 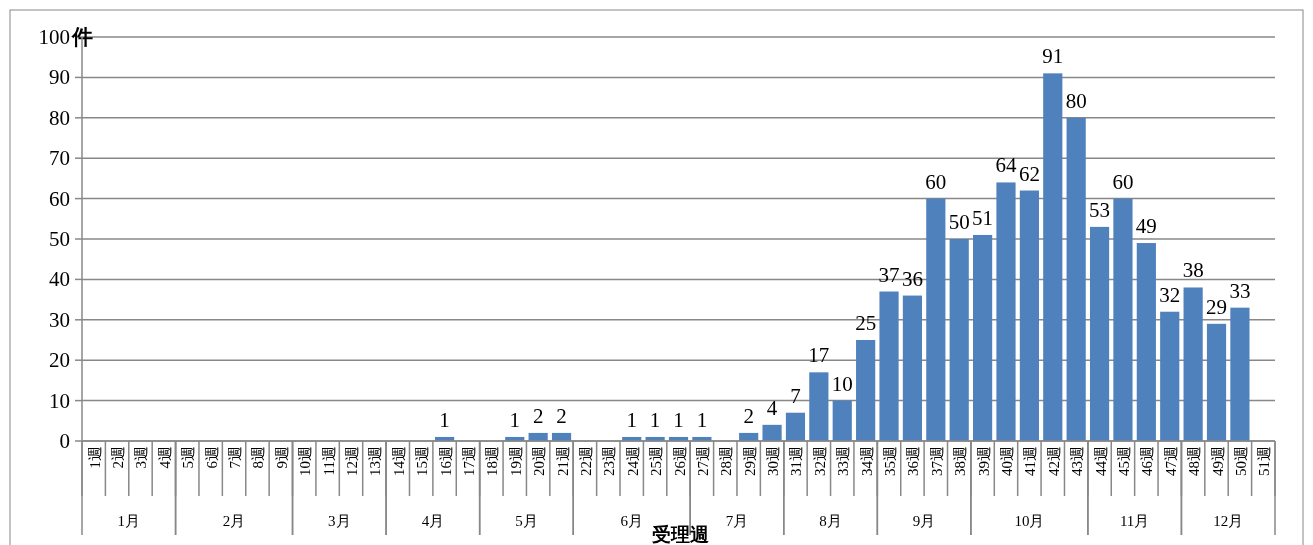 What do you see at coordinates (585, 461) in the screenshot?
I see `x-tick-label: 22週` at bounding box center [585, 461].